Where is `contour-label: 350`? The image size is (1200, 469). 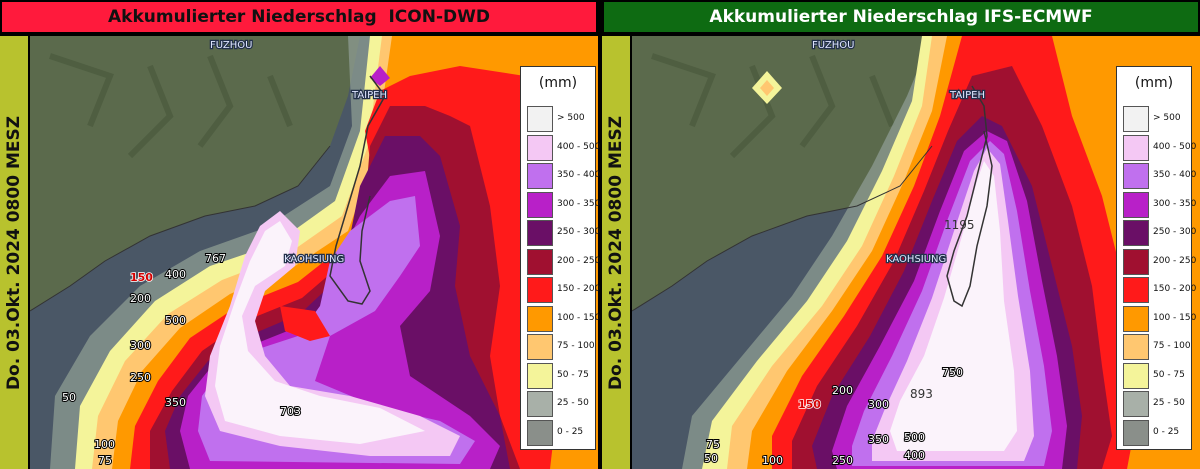
contour-label: 350 is located at coordinates (878, 439).